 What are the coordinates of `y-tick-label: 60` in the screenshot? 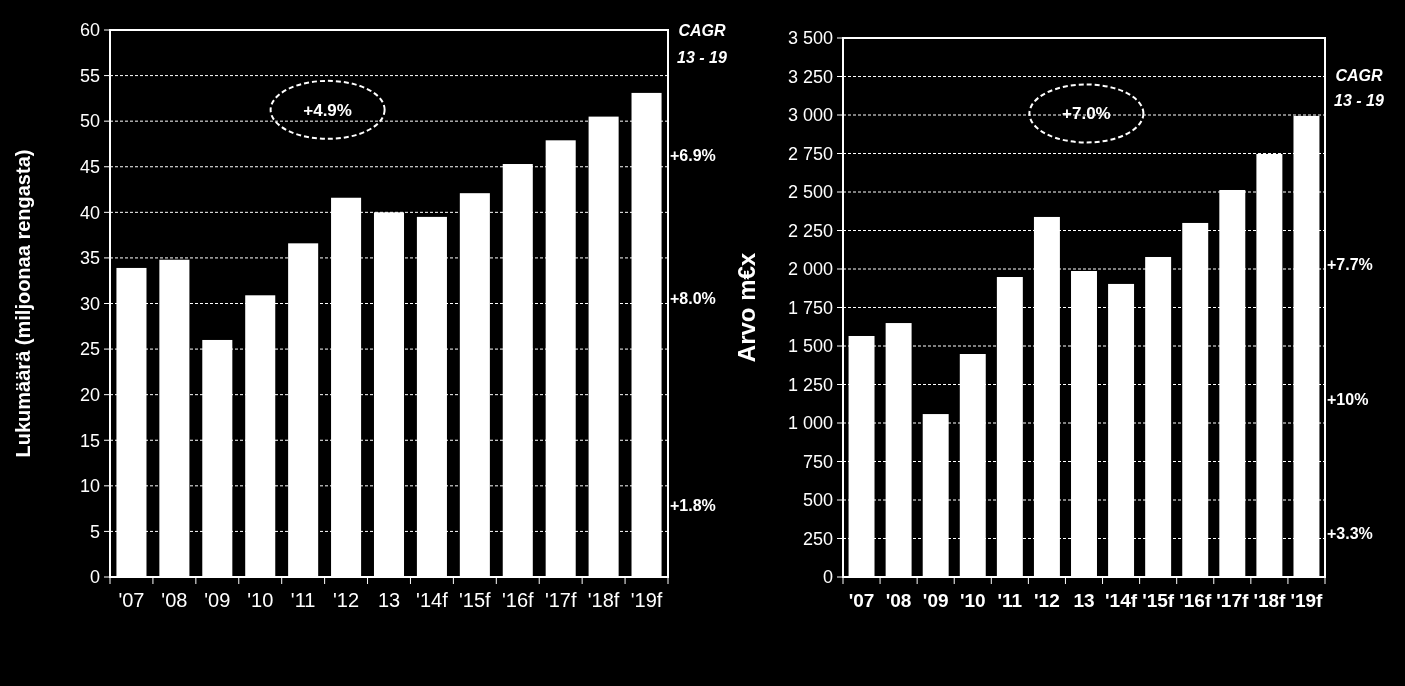 It's located at (89, 30).